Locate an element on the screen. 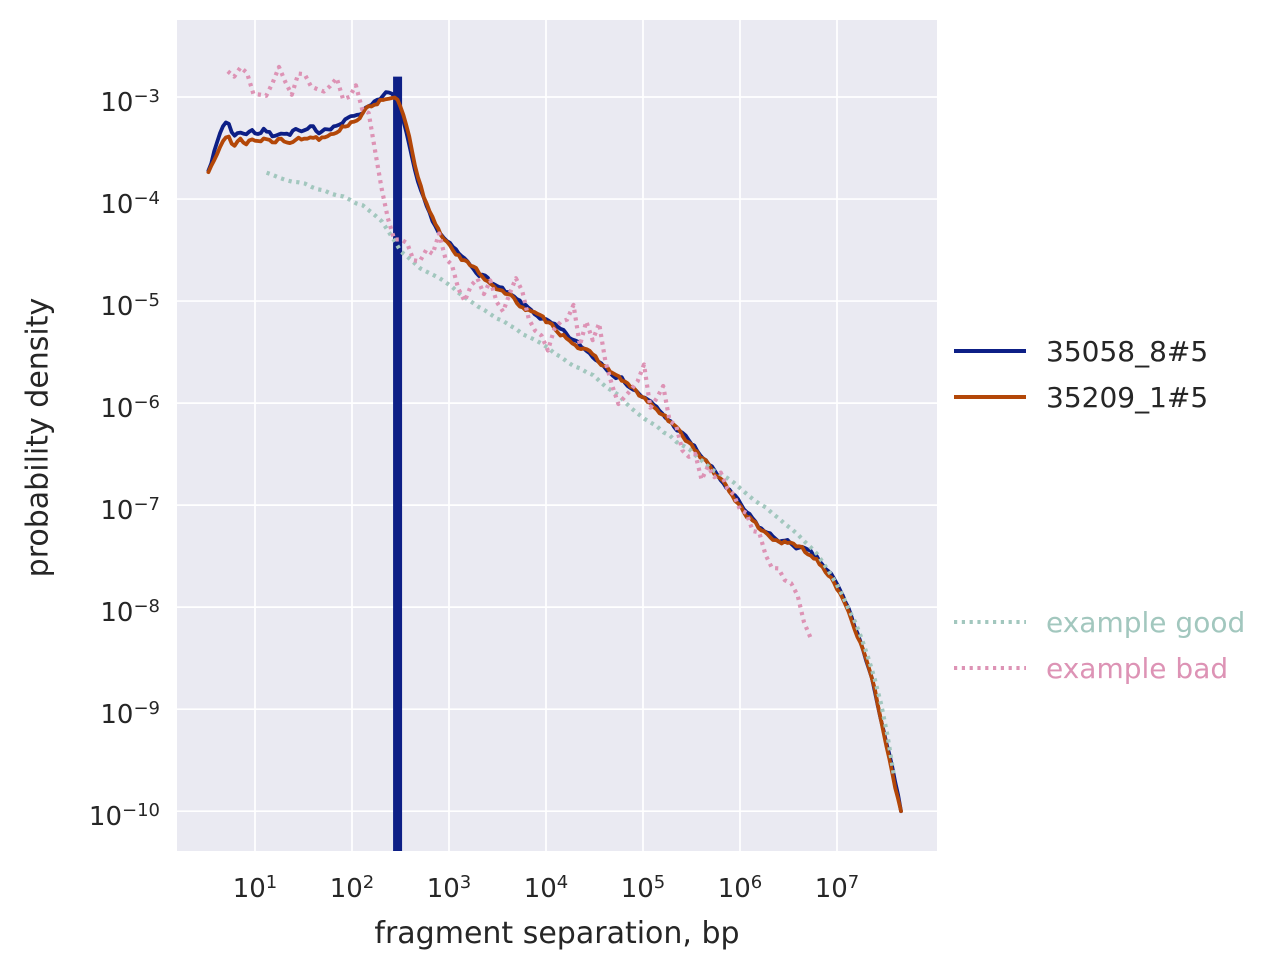 The image size is (1283, 976). y-tick-label-10e−8: 10⁻⁸ is located at coordinates (130, 612).